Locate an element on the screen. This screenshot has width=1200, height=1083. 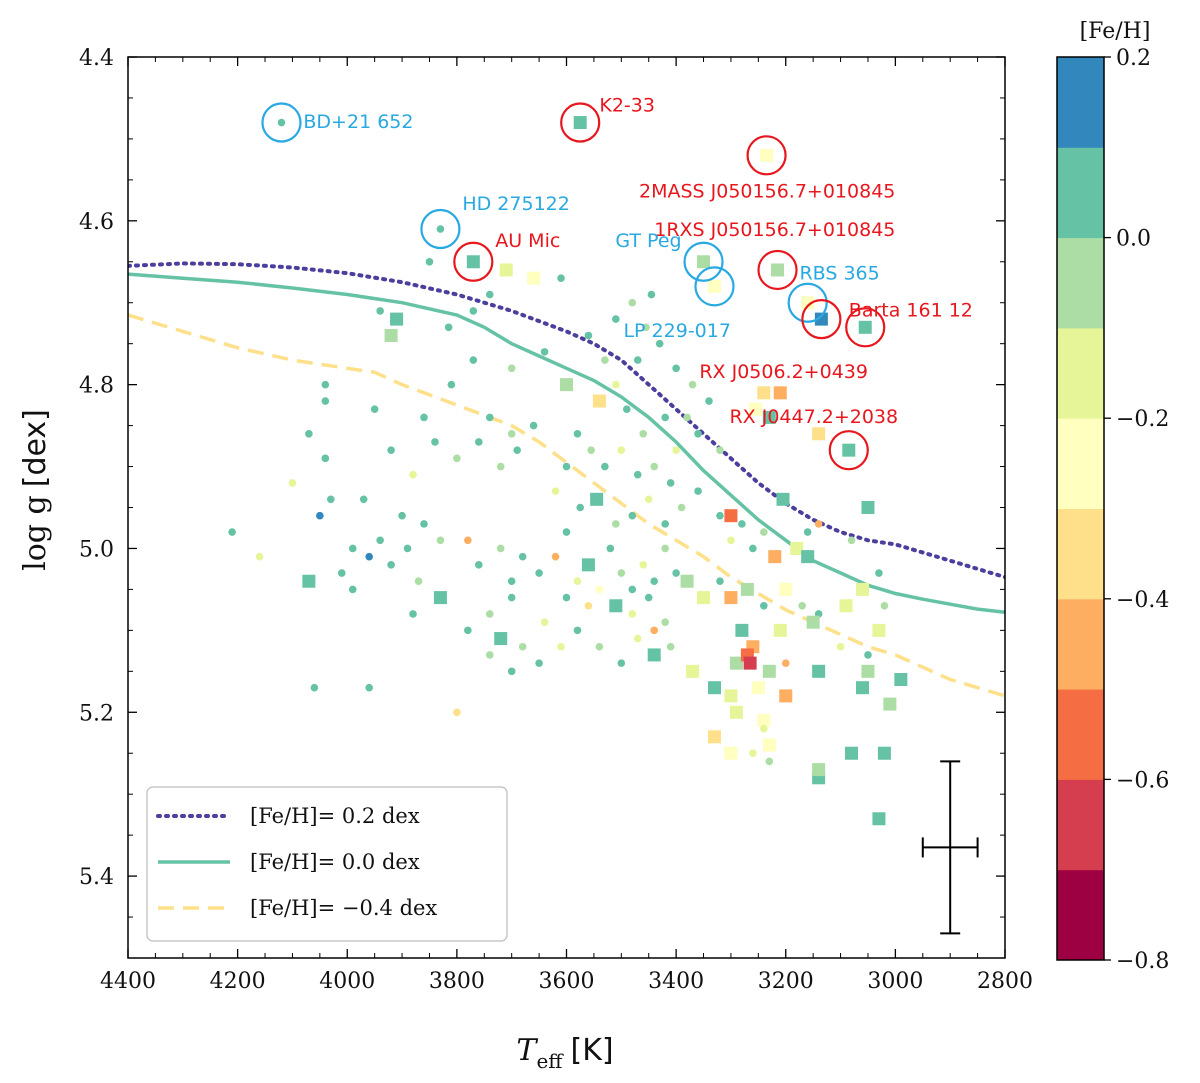
y-axis-title-unit: [dex] is located at coordinates (35, 448).